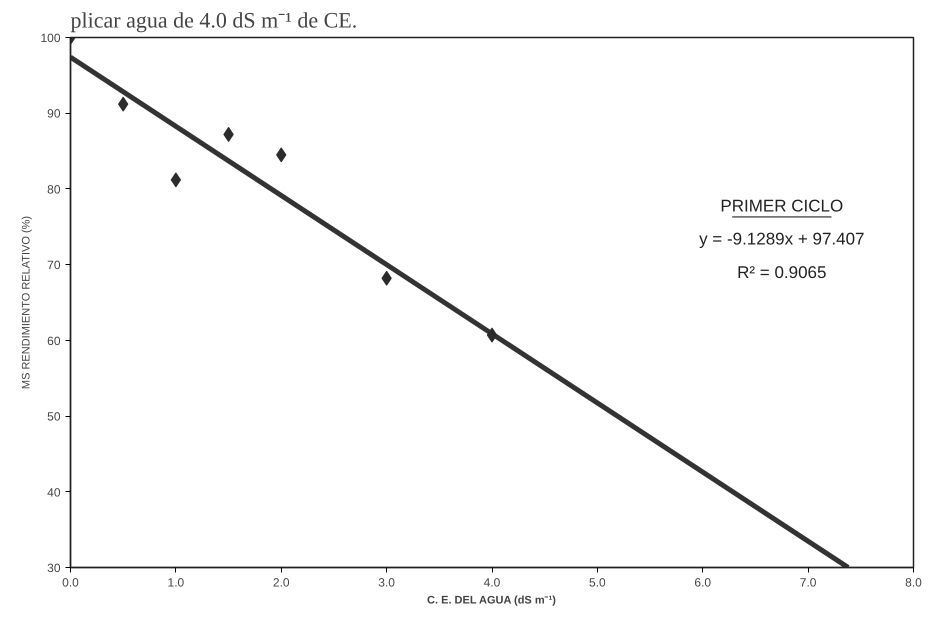 This screenshot has width=933, height=617. What do you see at coordinates (54, 113) in the screenshot?
I see `y-tick-label: 90` at bounding box center [54, 113].